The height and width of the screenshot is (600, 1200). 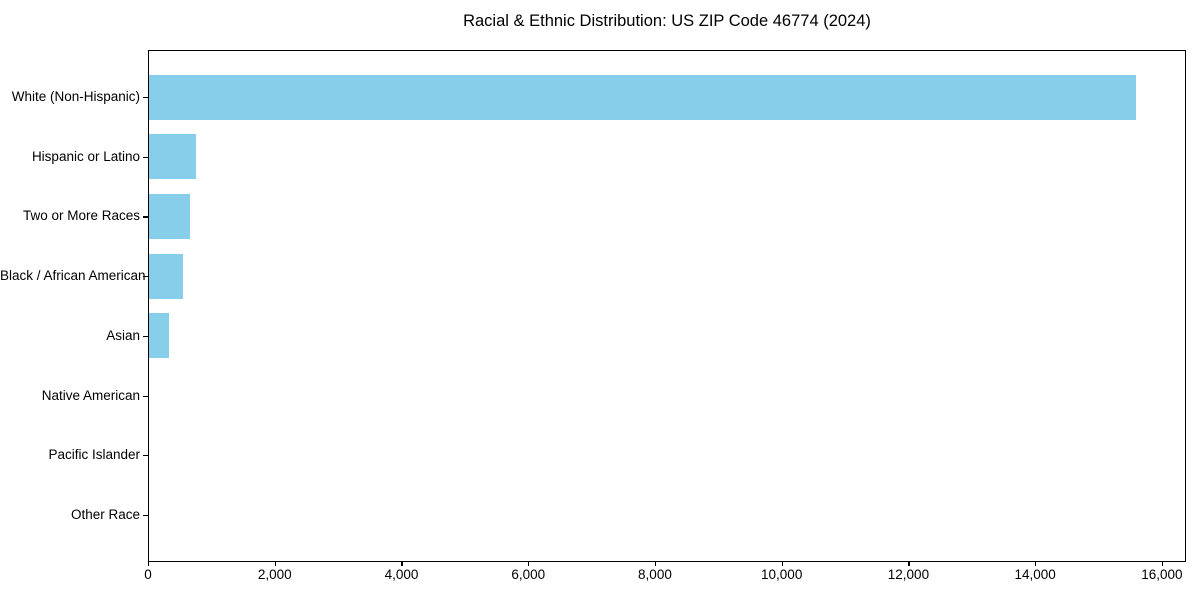 I want to click on y-axis-label: Black / African American, so click(x=73, y=276).